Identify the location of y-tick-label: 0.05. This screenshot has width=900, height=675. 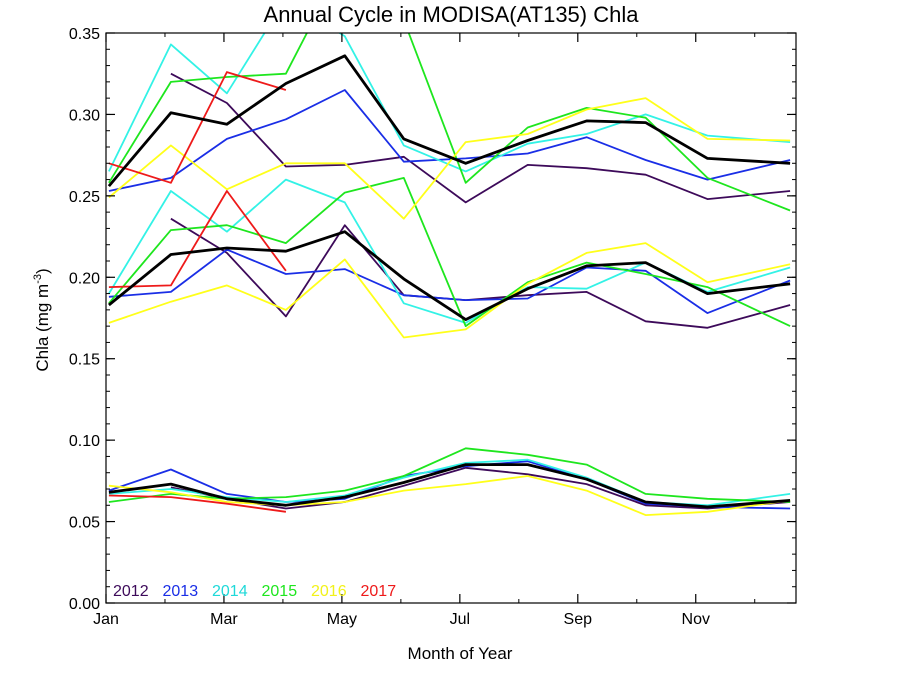
(84, 523).